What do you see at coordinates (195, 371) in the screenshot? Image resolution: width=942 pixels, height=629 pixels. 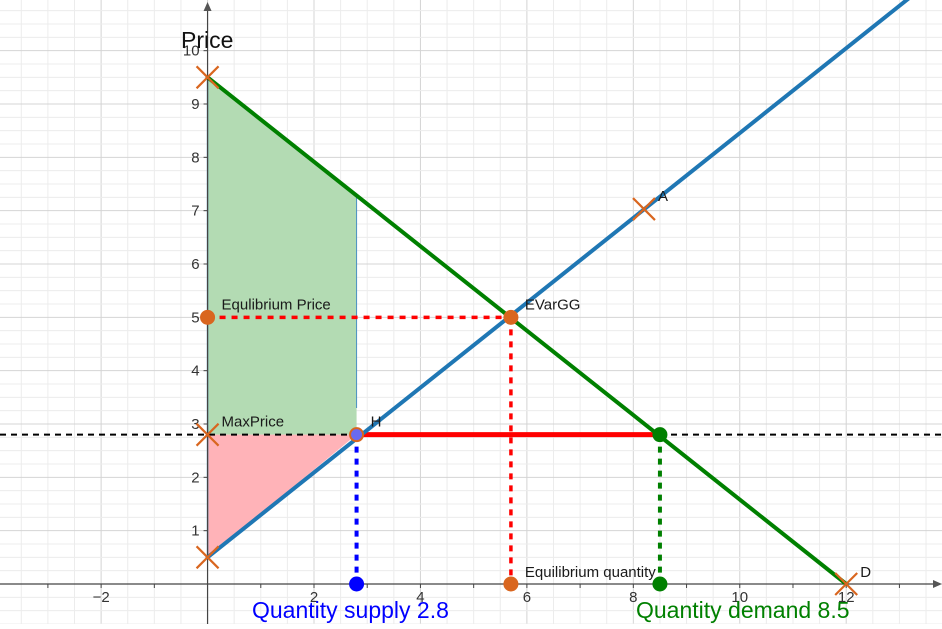 I see `y-tick-label: 4` at bounding box center [195, 371].